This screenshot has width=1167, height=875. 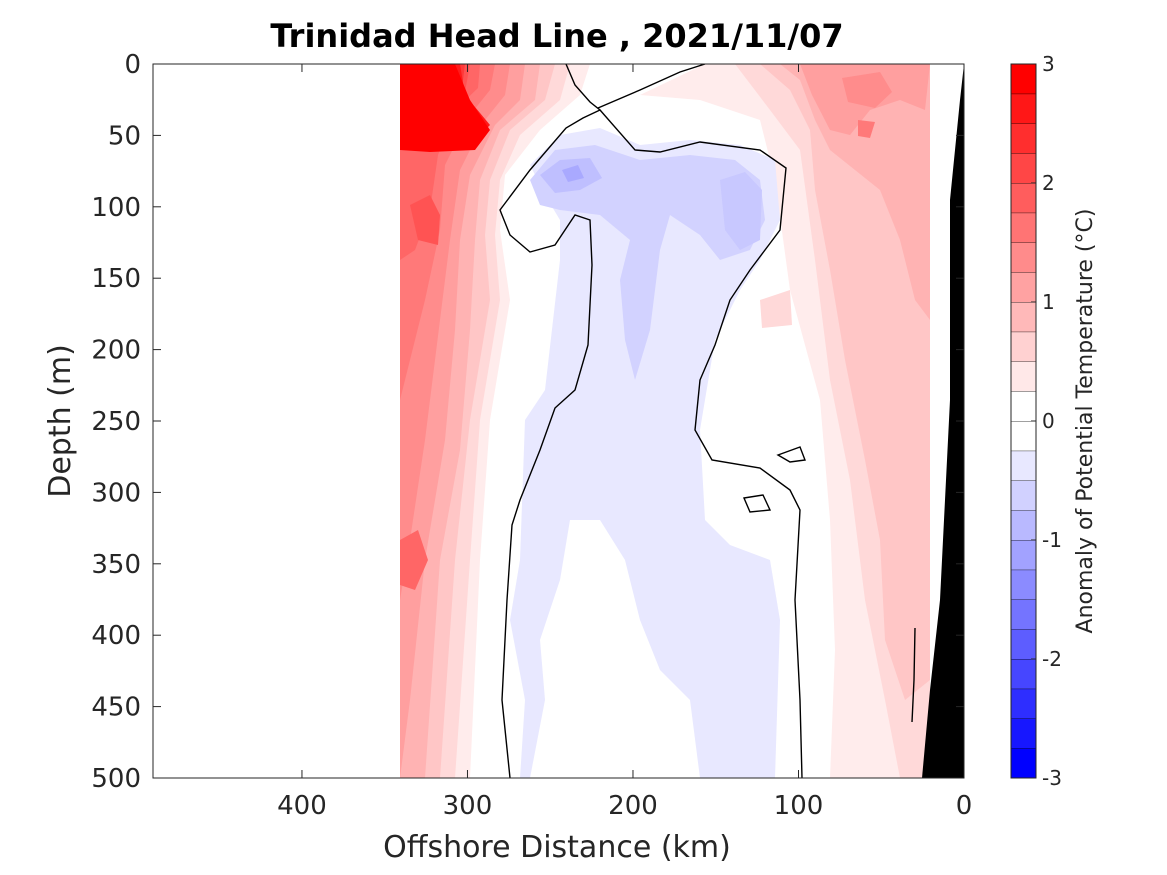 What do you see at coordinates (116, 208) in the screenshot?
I see `y-tick-label: 100` at bounding box center [116, 208].